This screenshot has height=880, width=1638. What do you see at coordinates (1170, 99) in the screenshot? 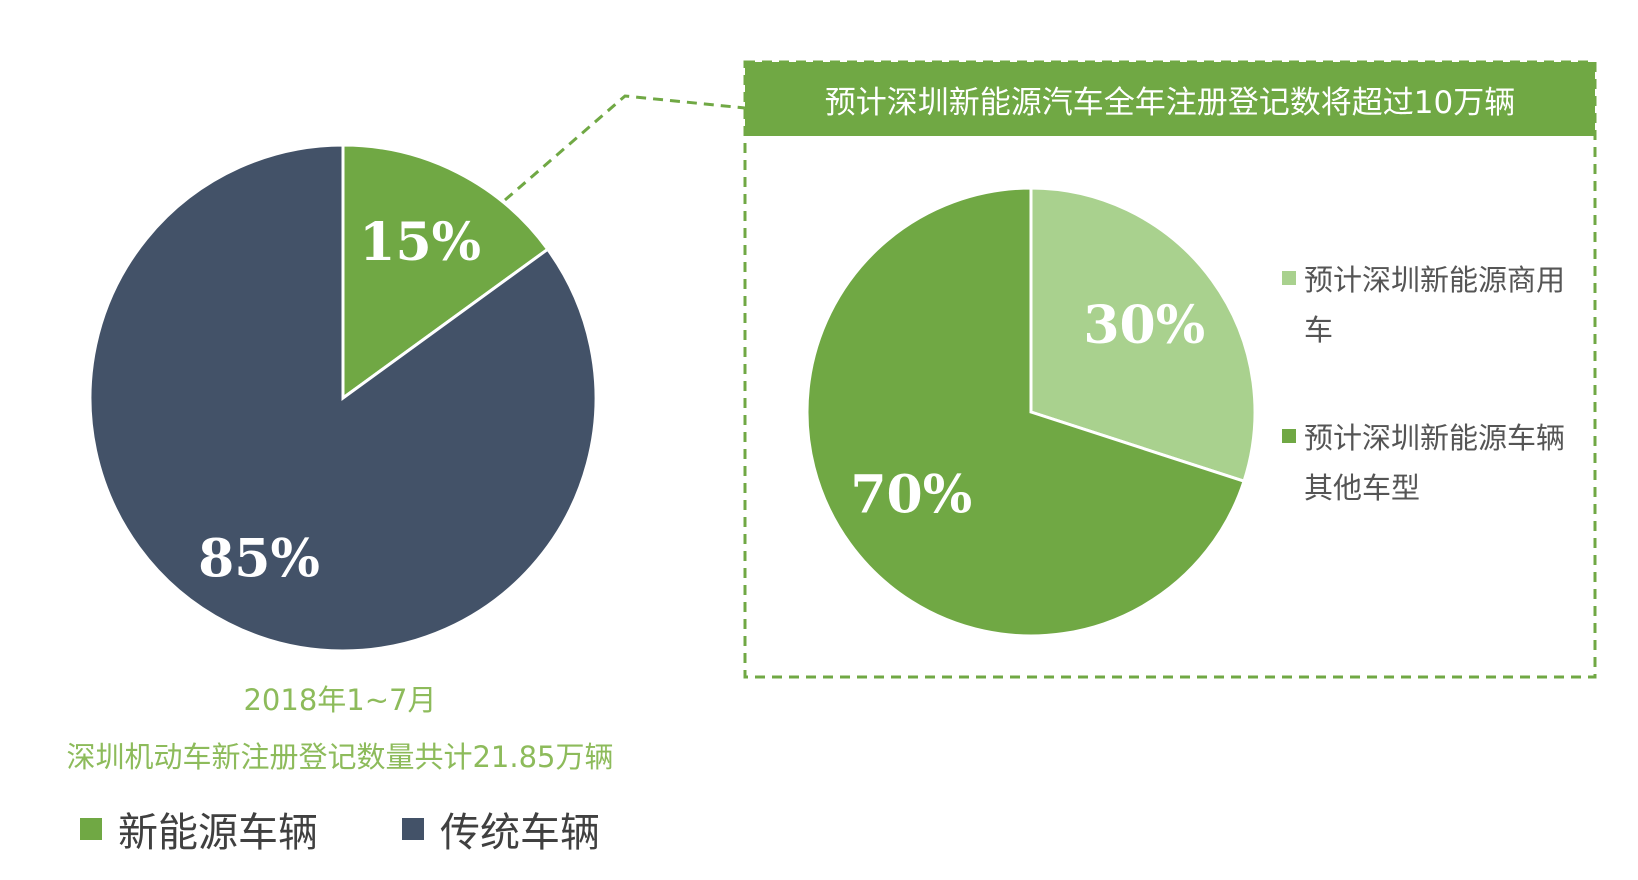
I see `forecast-box-title: 预计深圳新能源汽车全年注册登记数将超过10万辆` at bounding box center [1170, 99].